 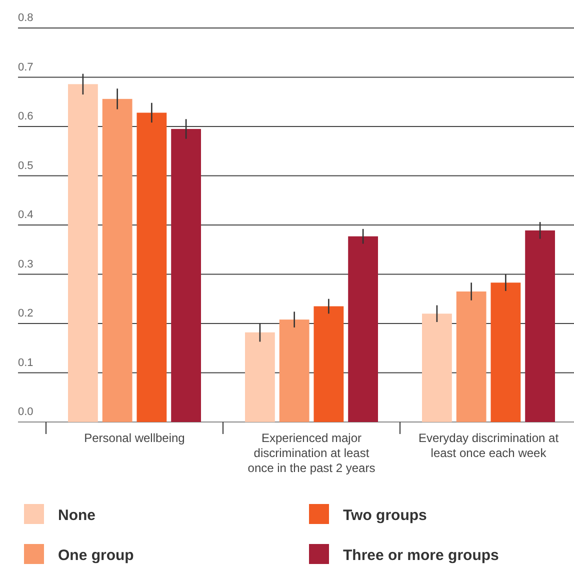 What do you see at coordinates (421, 555) in the screenshot?
I see `legend-label: Three or more groups` at bounding box center [421, 555].